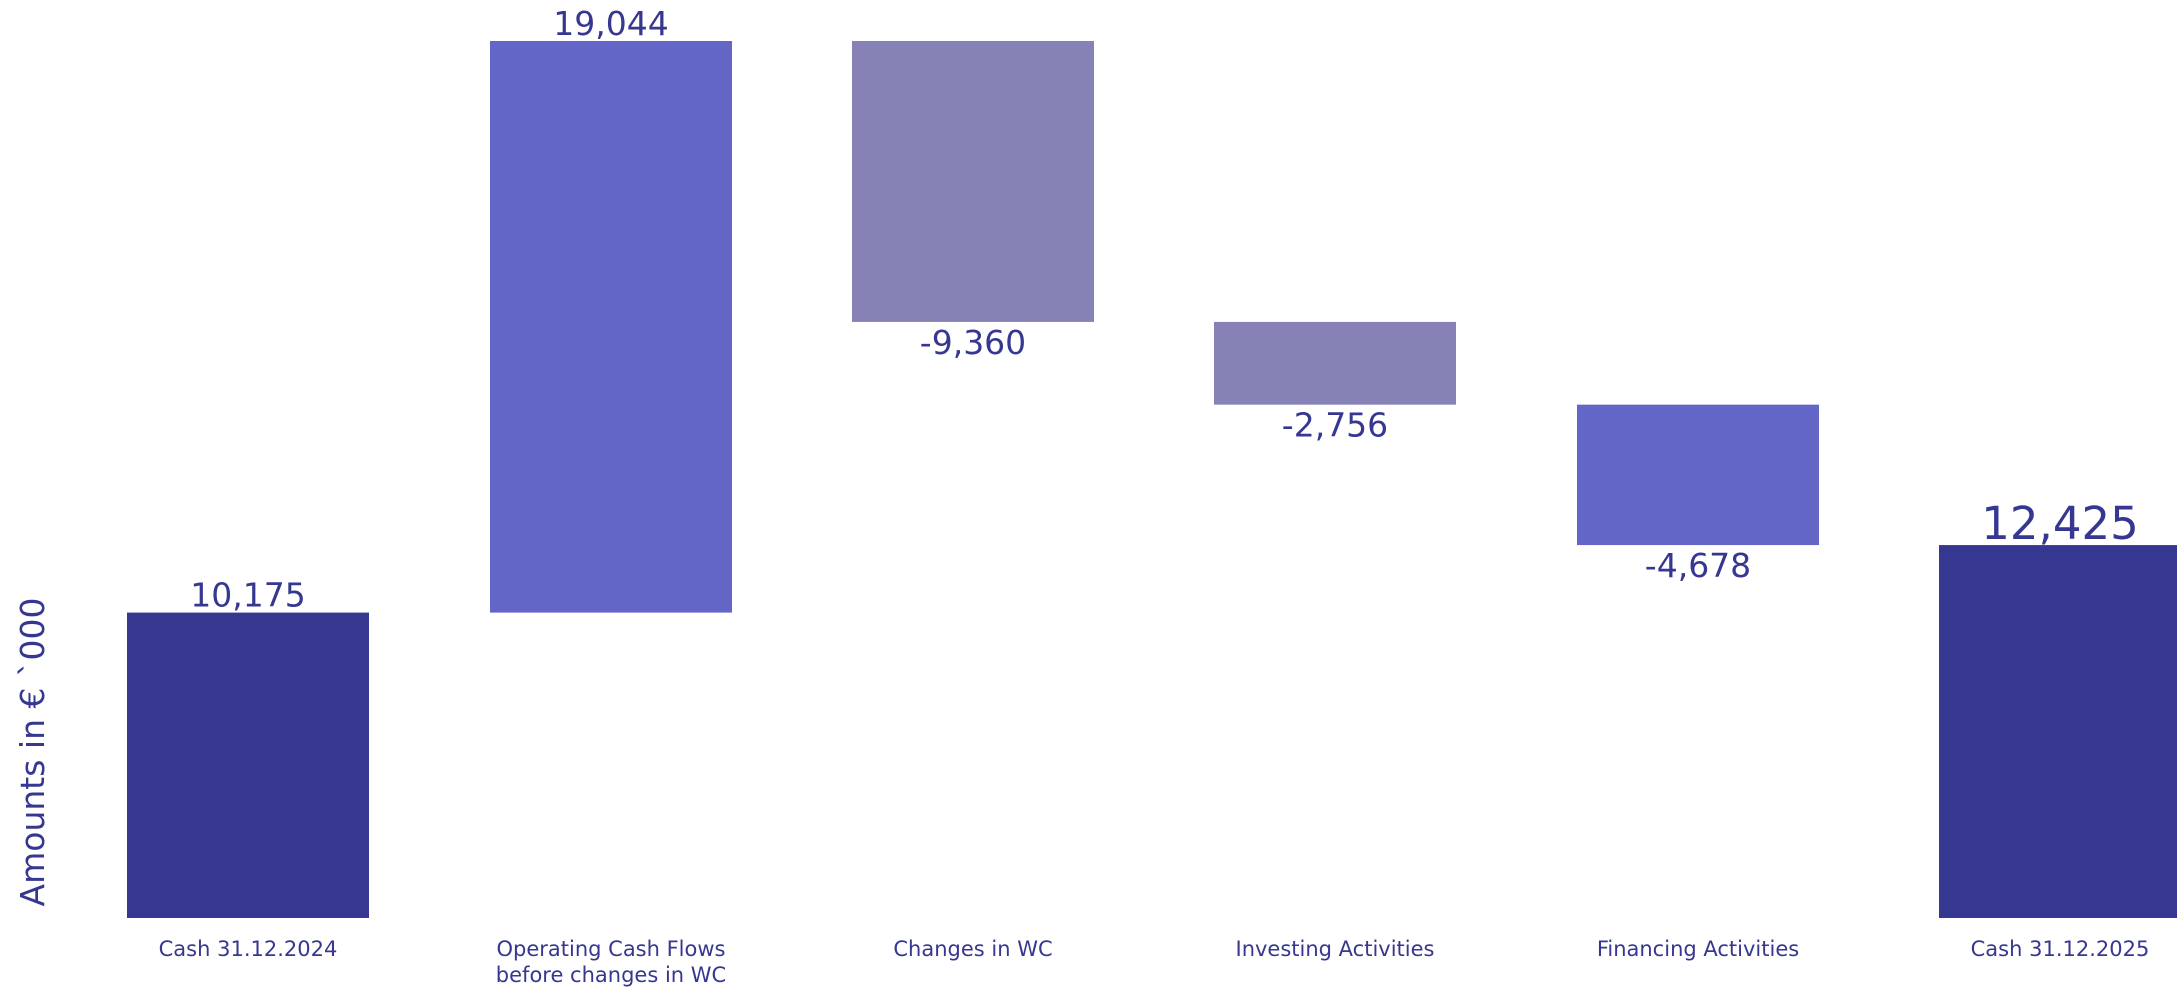 Image resolution: width=2177 pixels, height=989 pixels. What do you see at coordinates (1335, 425) in the screenshot?
I see `value-label-4: -2,756` at bounding box center [1335, 425].